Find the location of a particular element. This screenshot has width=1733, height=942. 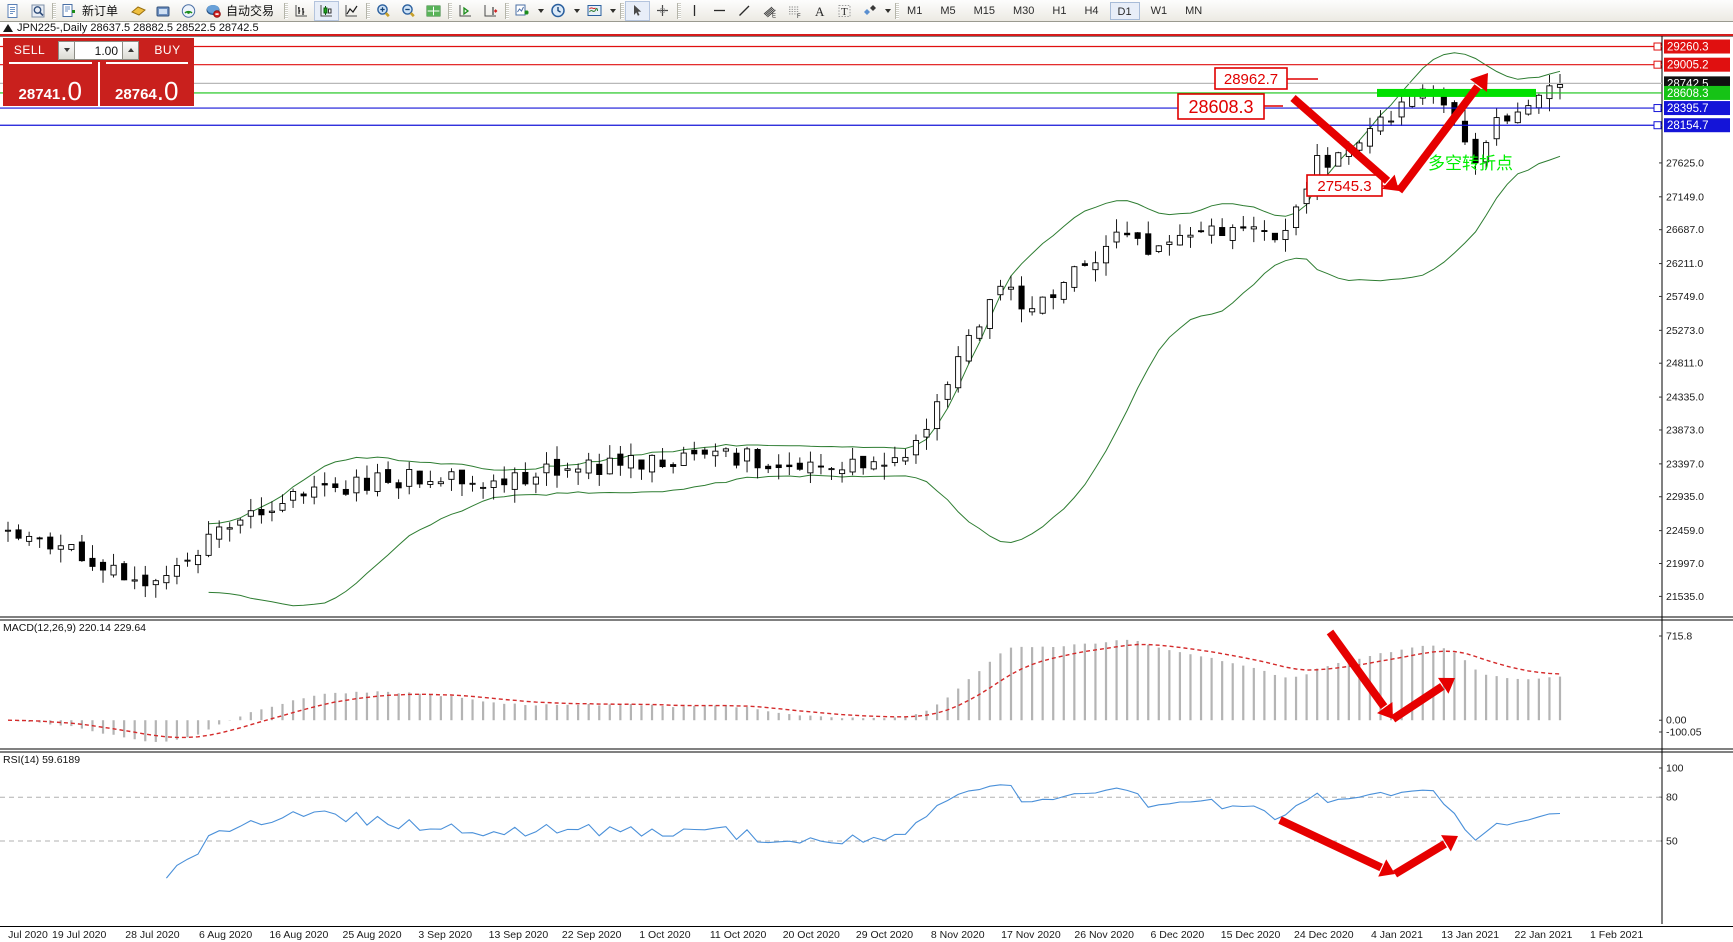

new-order-icon is located at coordinates (69, 11).